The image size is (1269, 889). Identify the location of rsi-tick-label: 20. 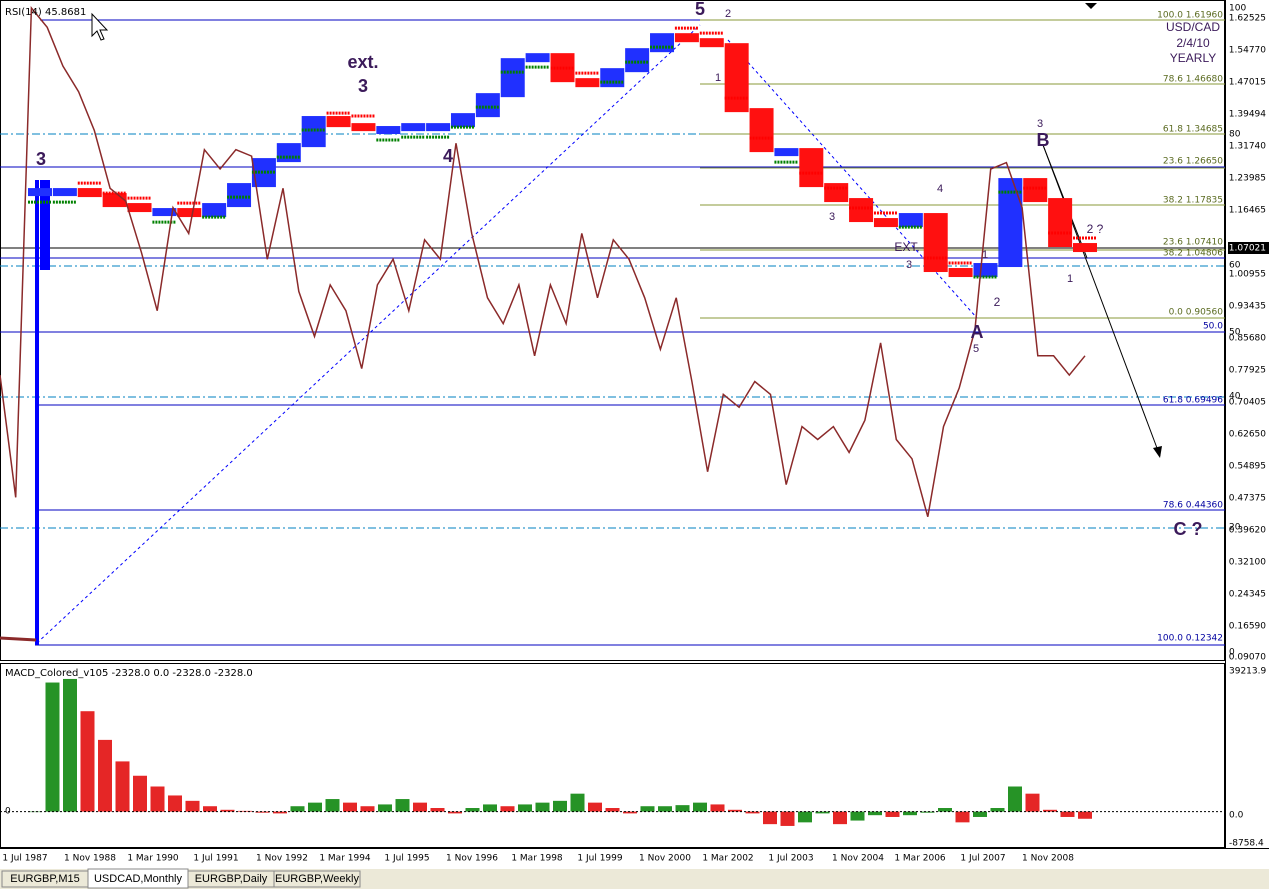
(1235, 528).